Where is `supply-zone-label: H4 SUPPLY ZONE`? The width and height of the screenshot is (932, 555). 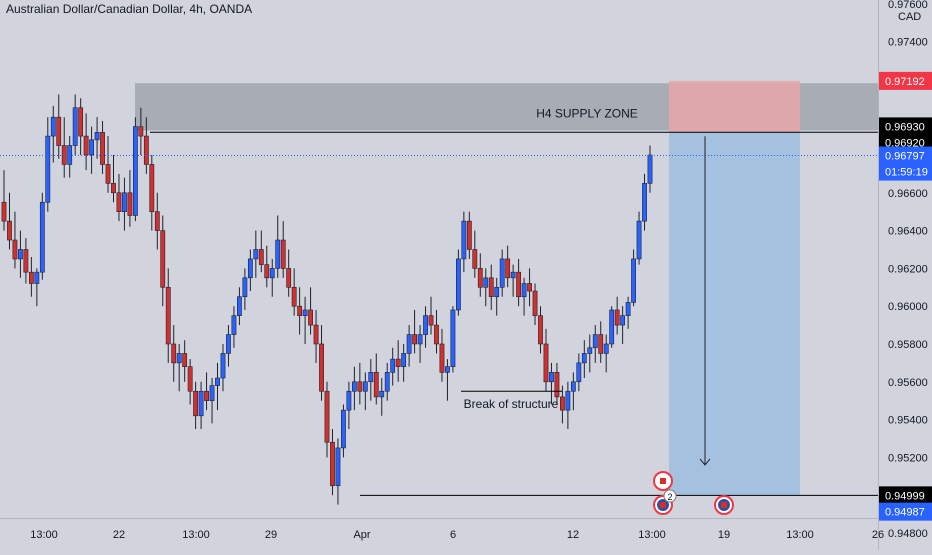 supply-zone-label: H4 SUPPLY ZONE is located at coordinates (587, 113).